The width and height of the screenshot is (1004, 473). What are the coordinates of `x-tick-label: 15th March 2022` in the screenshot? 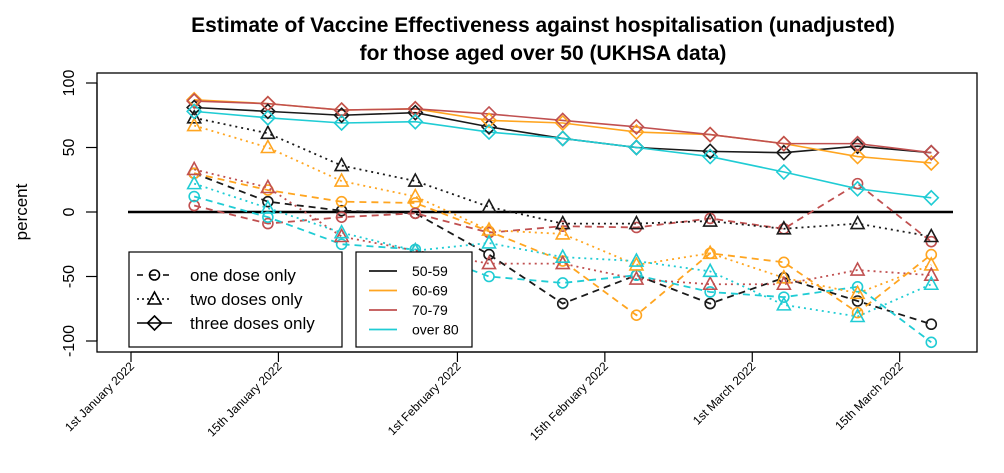 It's located at (869, 396).